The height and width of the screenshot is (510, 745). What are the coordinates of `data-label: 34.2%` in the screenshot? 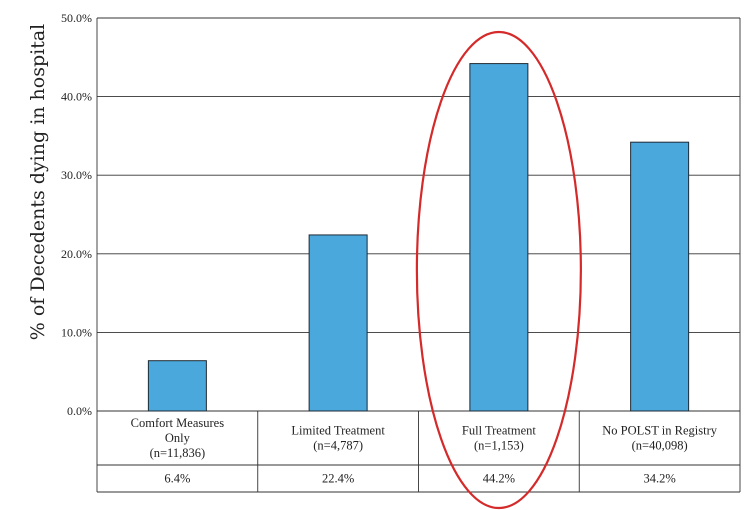 It's located at (659, 479).